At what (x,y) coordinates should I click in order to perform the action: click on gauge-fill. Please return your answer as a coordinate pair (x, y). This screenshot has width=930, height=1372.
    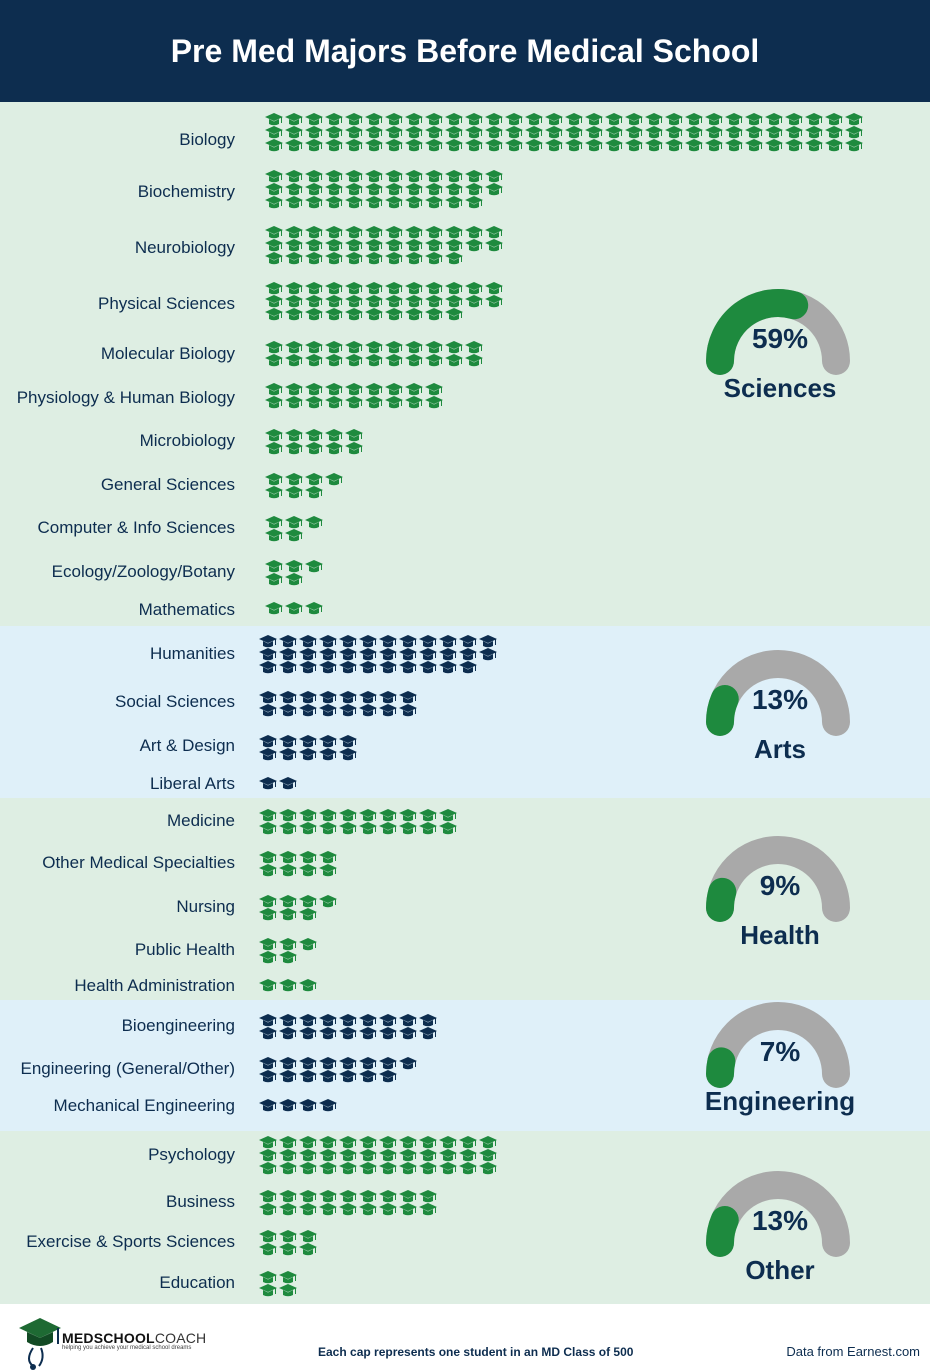
    Looking at the image, I should click on (721, 1067).